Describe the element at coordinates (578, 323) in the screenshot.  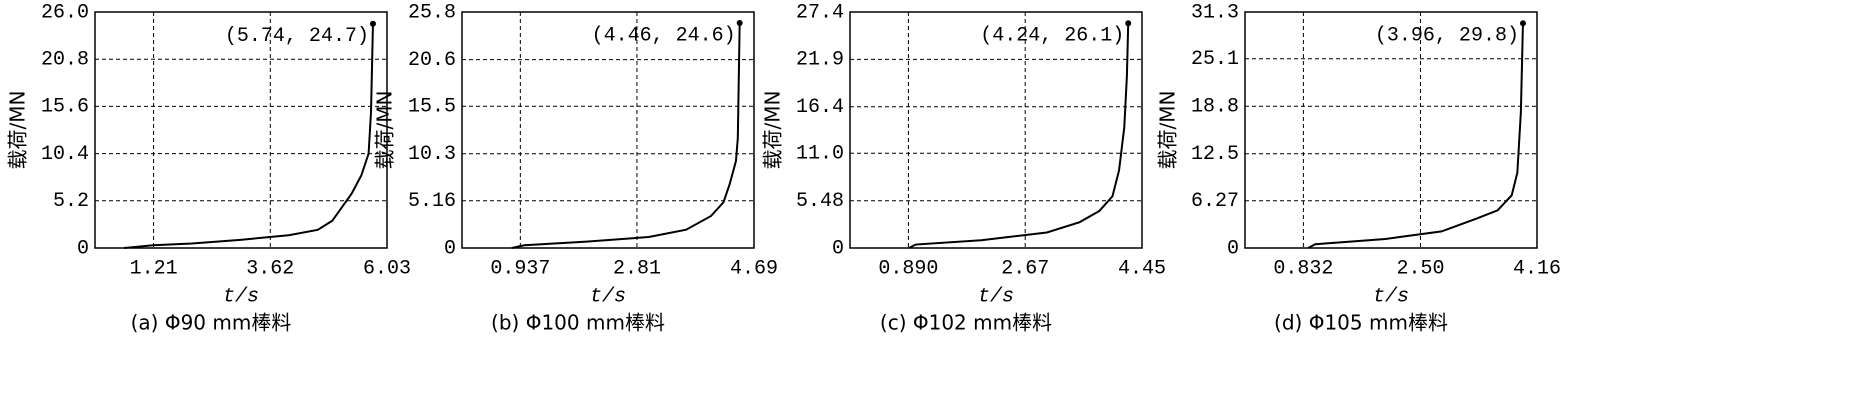
I see `caption: (b) Φ100 mm棒料` at that location.